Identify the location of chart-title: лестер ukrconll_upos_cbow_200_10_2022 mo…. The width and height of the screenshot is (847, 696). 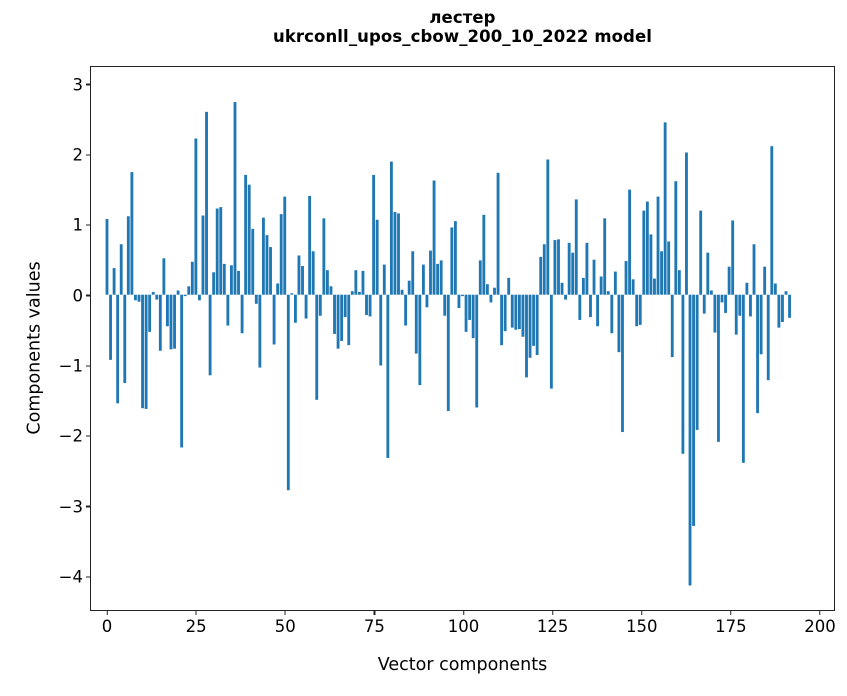
(462, 27).